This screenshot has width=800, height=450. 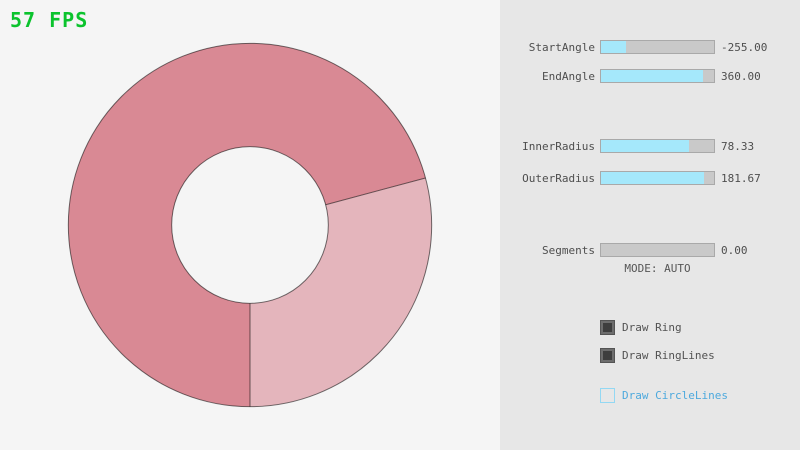 What do you see at coordinates (568, 250) in the screenshot?
I see `slider-label-segments: Segments` at bounding box center [568, 250].